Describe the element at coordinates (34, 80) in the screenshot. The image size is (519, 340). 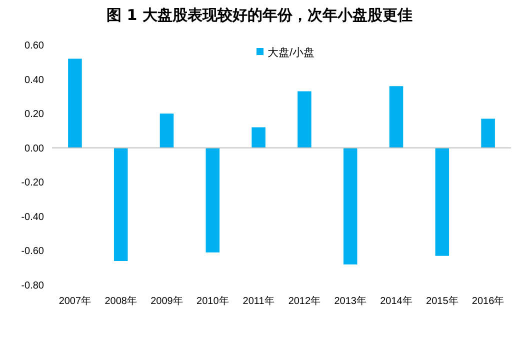
I see `y-tick-label: 0.40` at that location.